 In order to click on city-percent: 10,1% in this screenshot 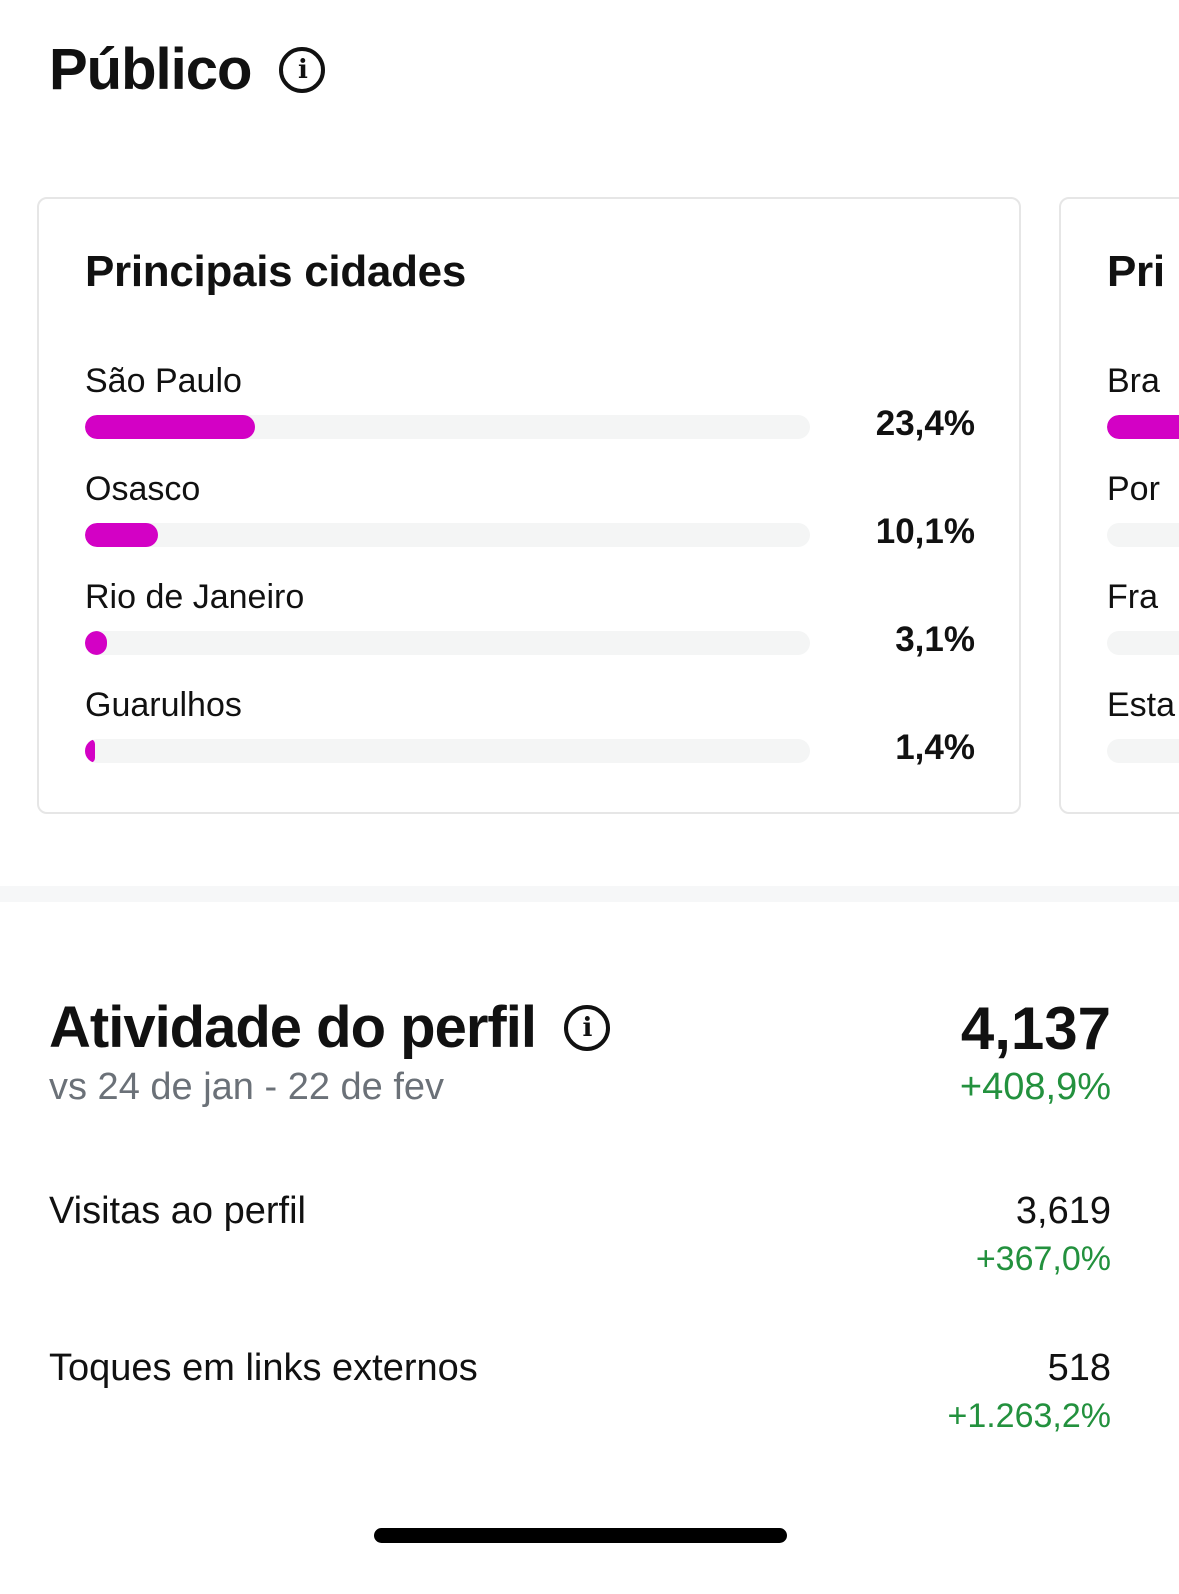, I will do `click(925, 531)`.